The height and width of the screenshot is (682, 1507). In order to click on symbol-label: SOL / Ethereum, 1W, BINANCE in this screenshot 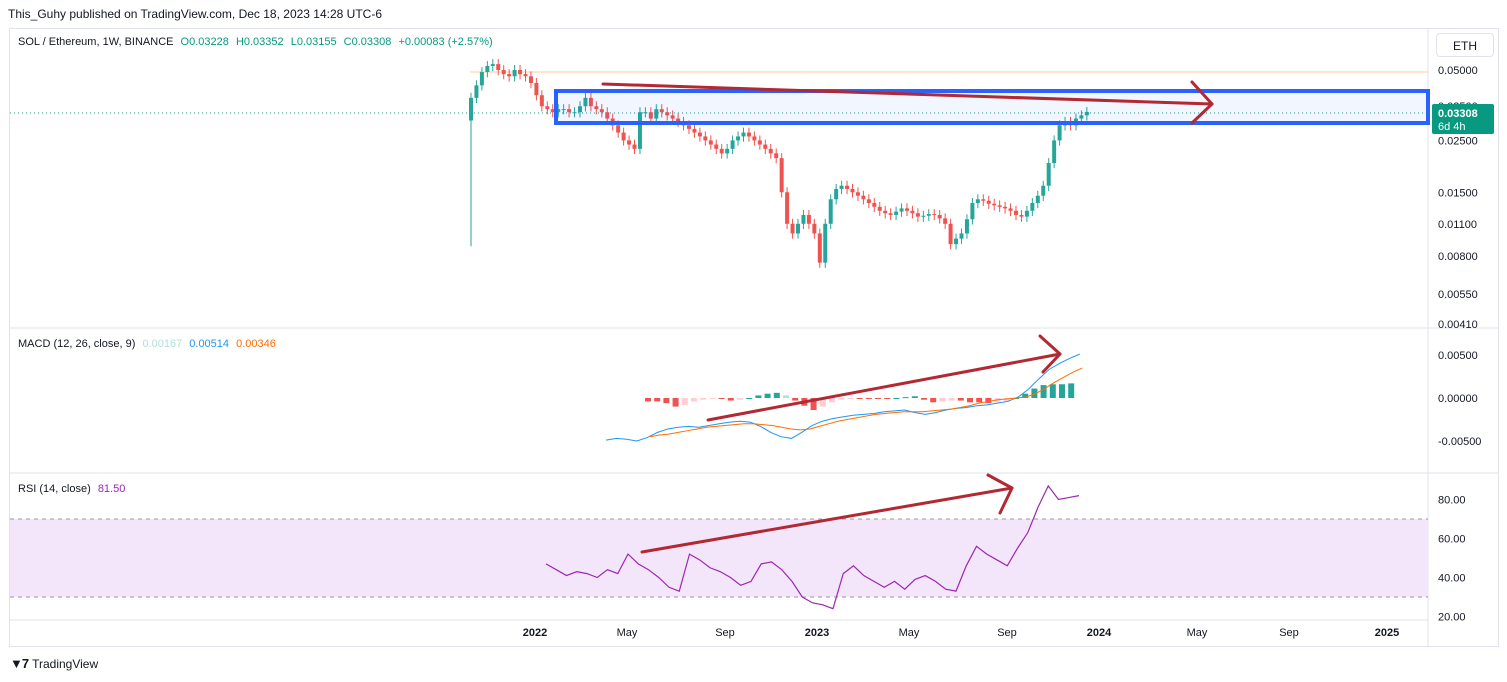, I will do `click(96, 42)`.